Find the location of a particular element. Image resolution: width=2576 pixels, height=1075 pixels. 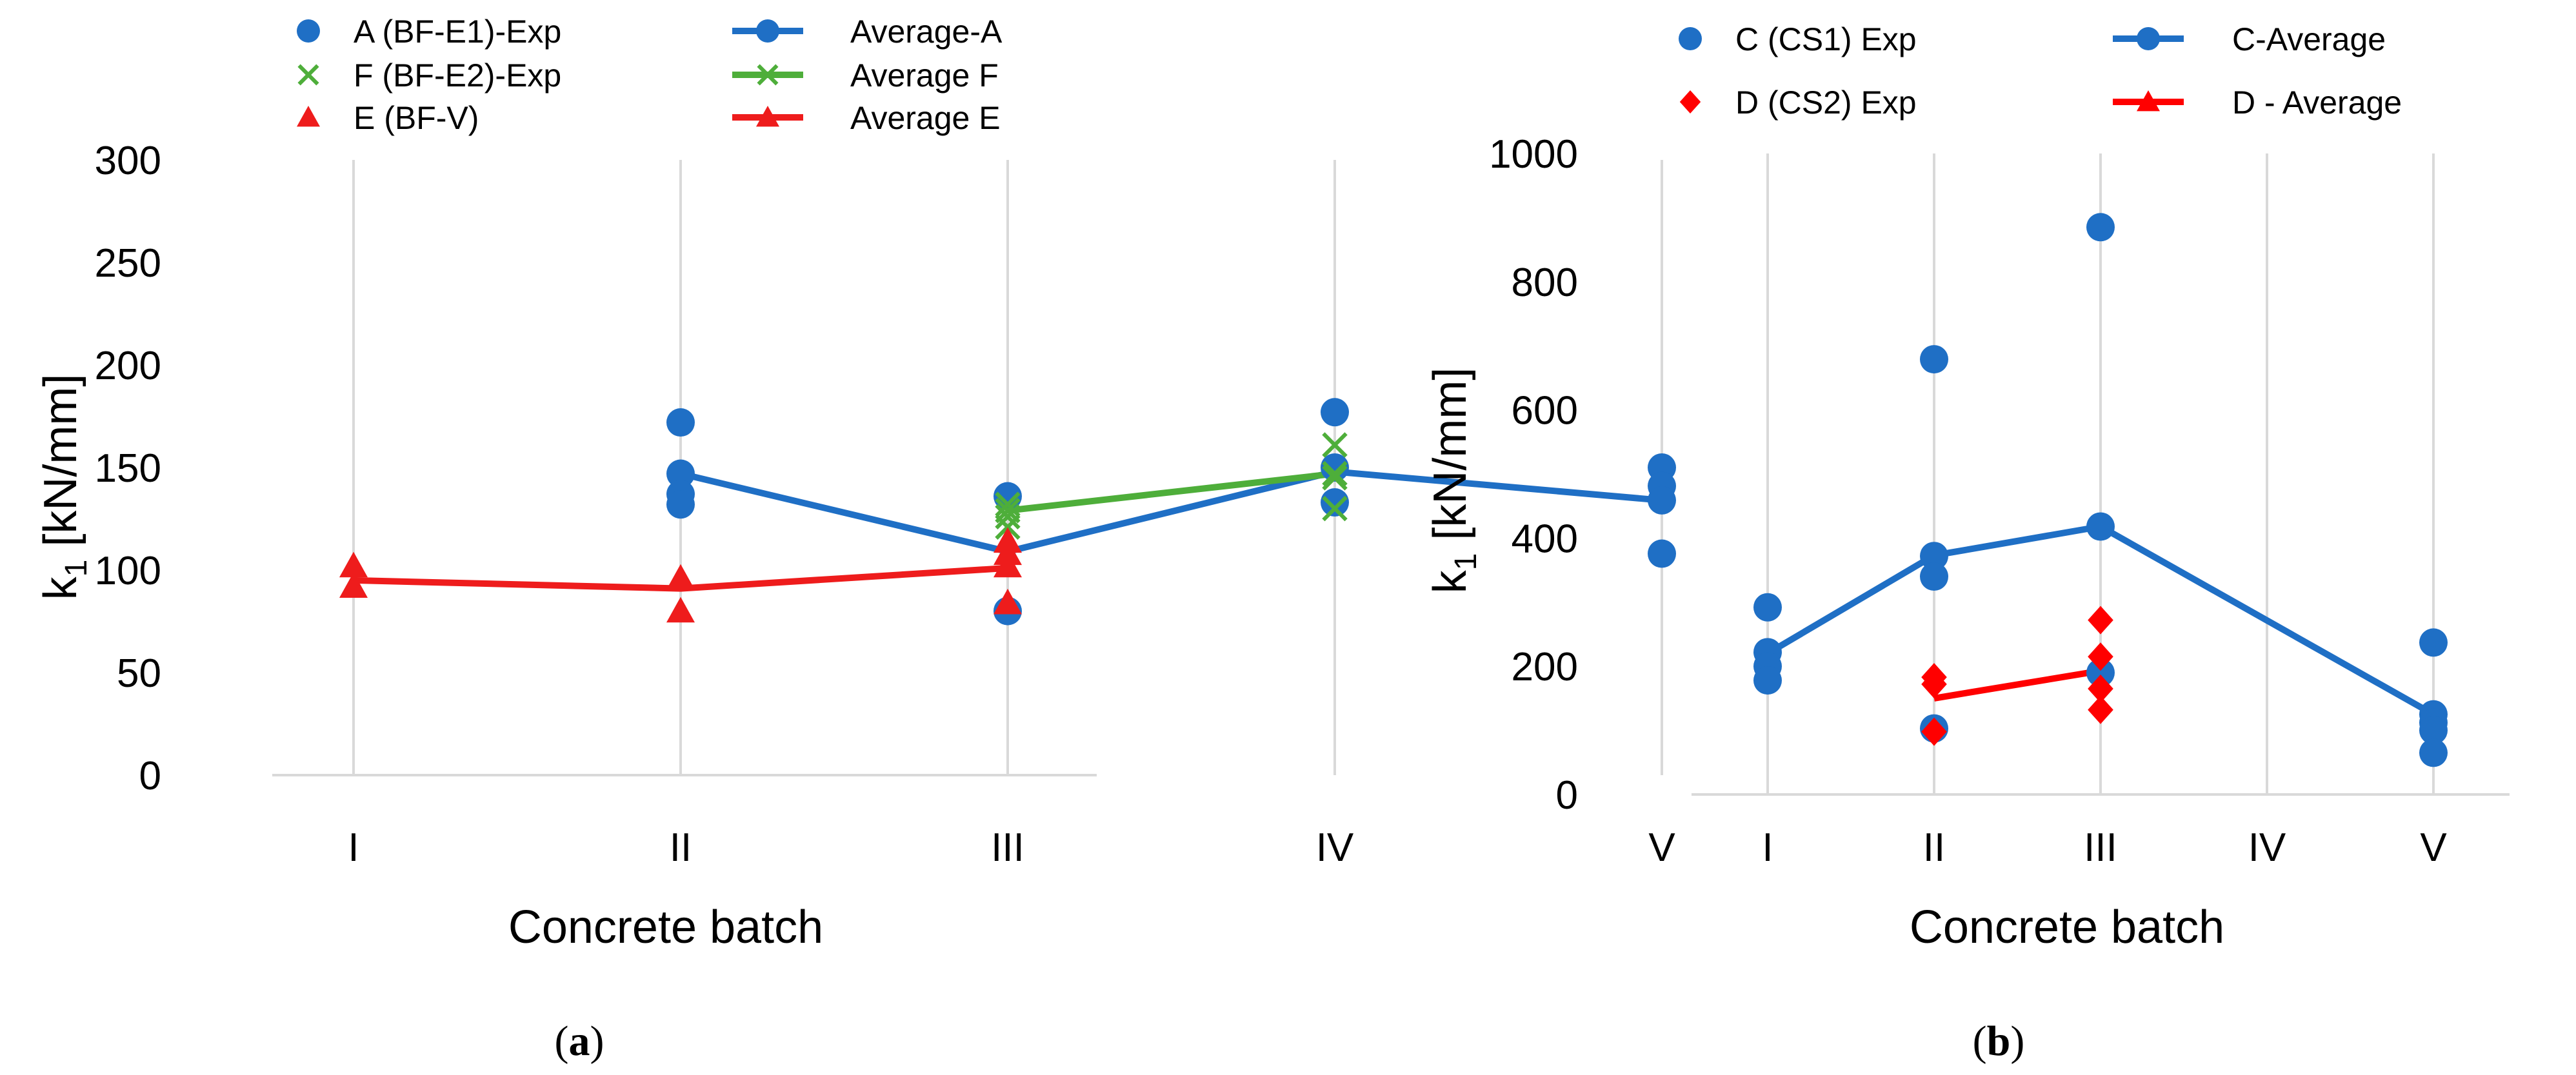

caption-b: (b) is located at coordinates (1999, 1041).